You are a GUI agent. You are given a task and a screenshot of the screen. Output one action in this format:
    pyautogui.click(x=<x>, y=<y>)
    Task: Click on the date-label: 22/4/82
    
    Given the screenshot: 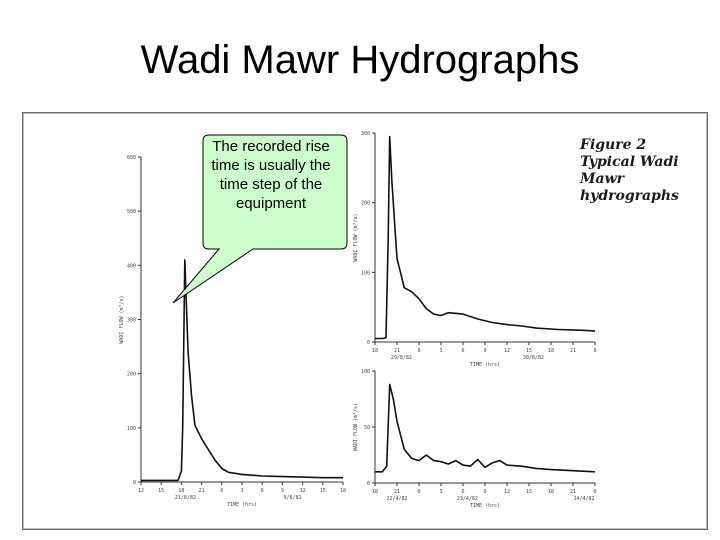 What is the action you would take?
    pyautogui.click(x=396, y=499)
    